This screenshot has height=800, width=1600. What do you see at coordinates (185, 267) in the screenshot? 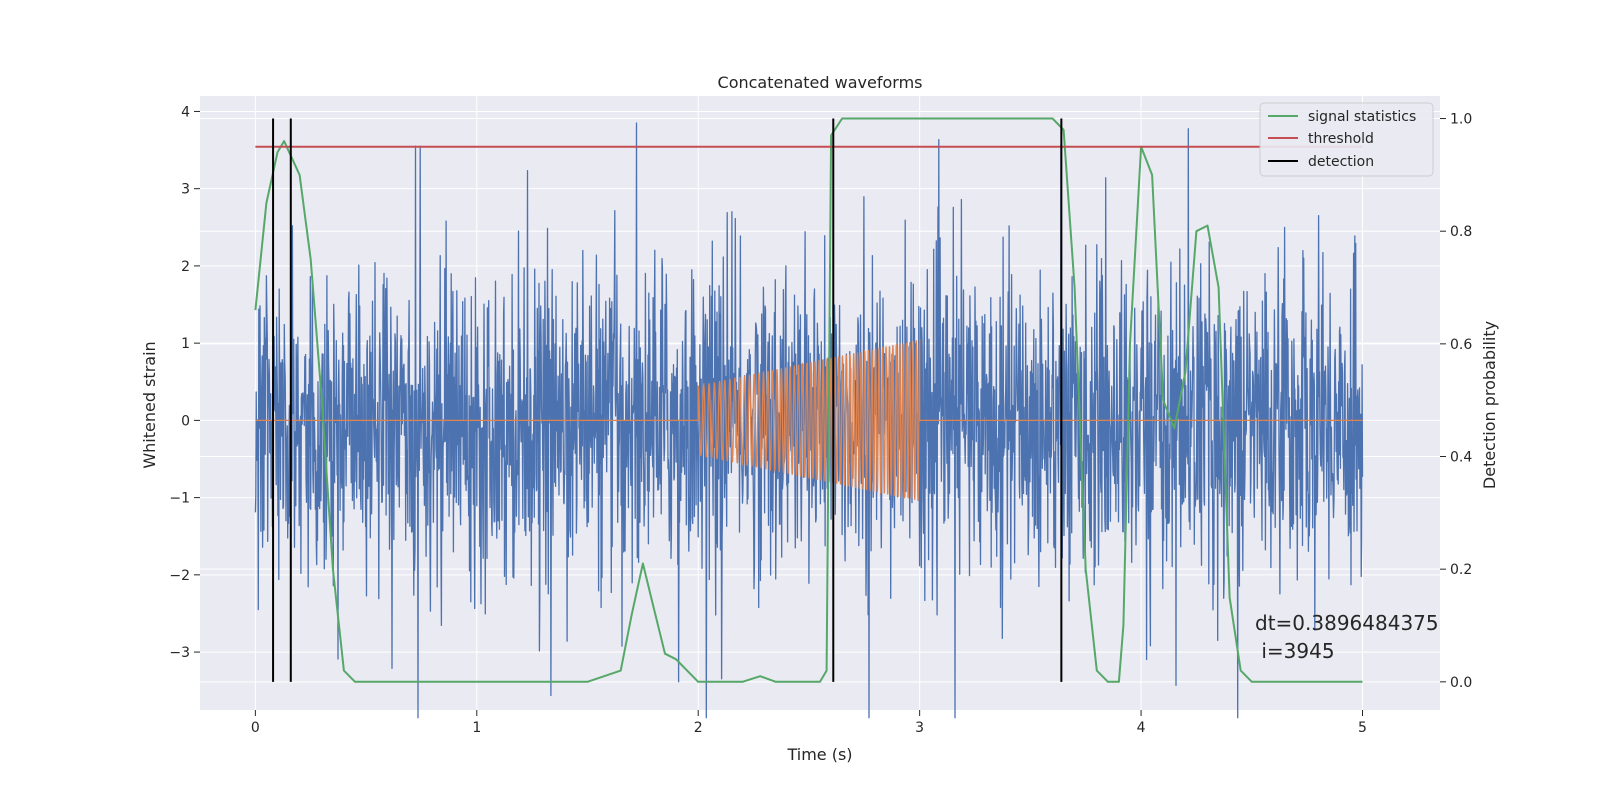
I see `y-tick-label: 2` at bounding box center [185, 267].